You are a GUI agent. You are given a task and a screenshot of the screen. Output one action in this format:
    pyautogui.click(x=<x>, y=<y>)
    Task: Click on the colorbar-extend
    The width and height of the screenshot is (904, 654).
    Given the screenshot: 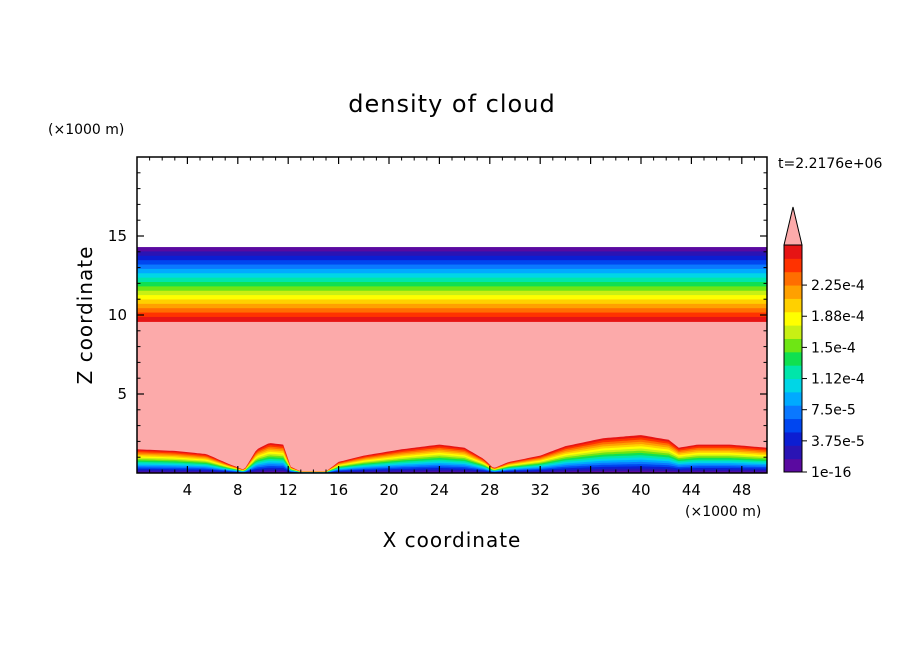 What is the action you would take?
    pyautogui.click(x=793, y=226)
    